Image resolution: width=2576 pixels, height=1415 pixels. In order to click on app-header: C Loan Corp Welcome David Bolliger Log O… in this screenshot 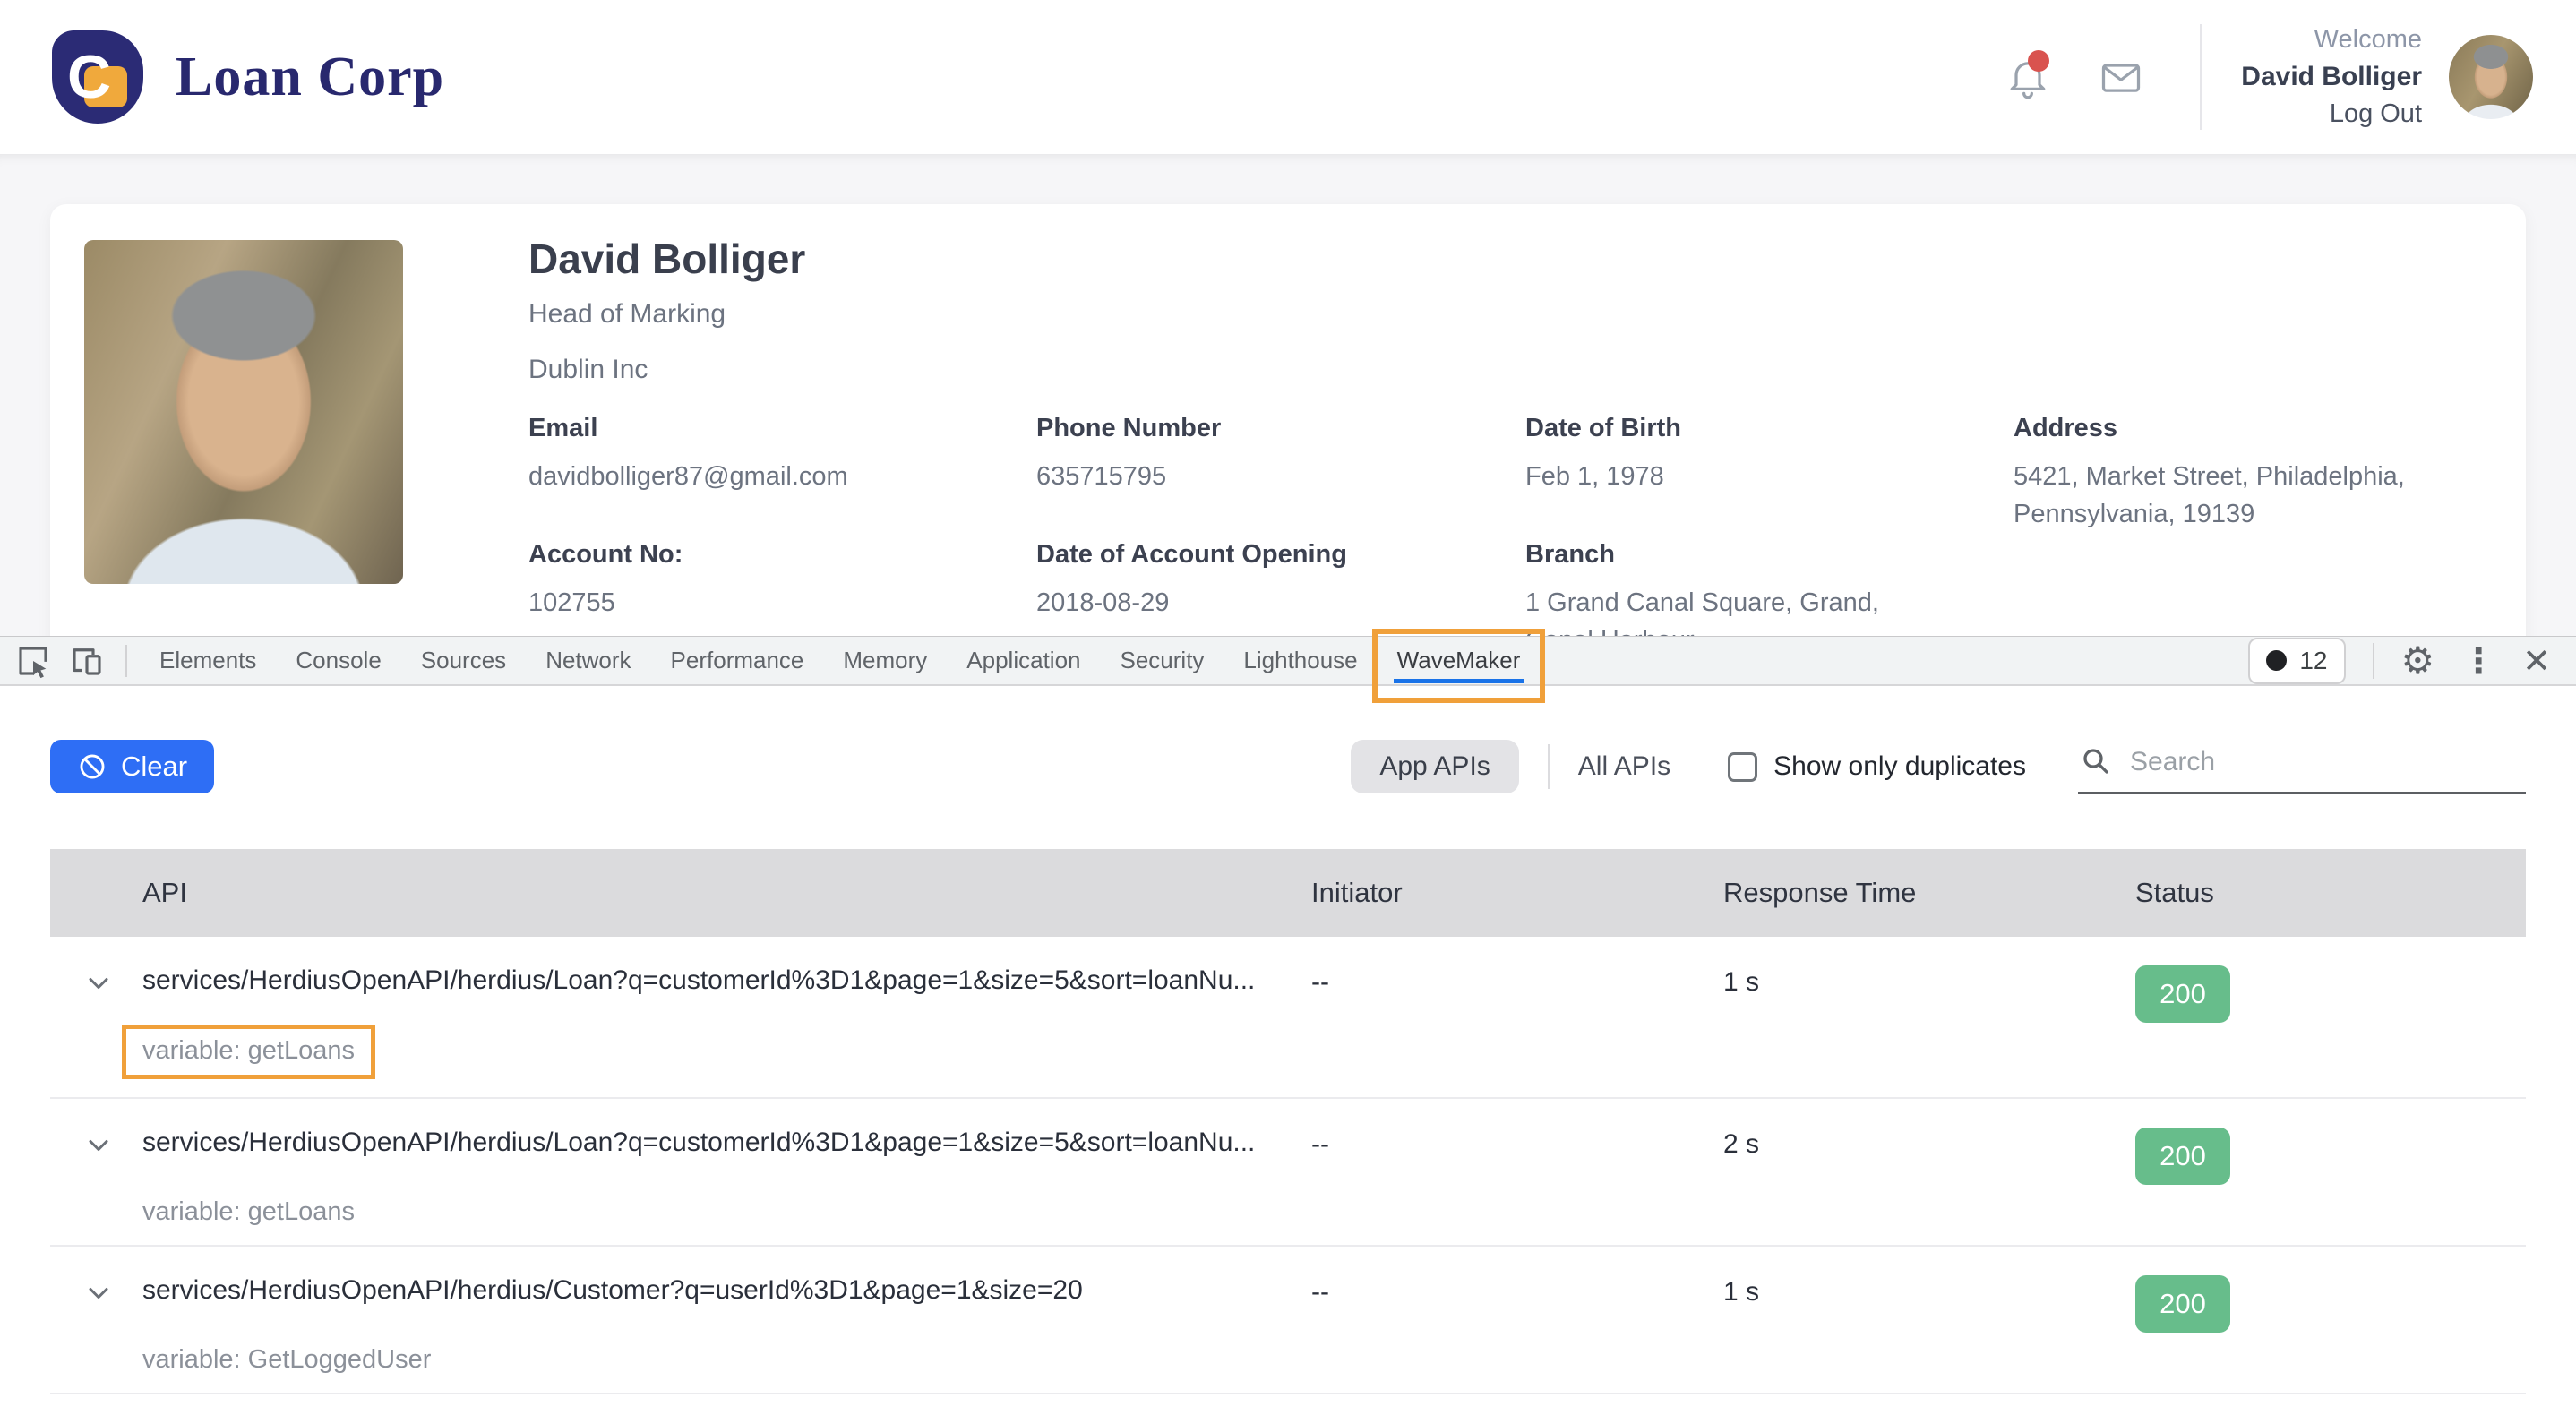, I will do `click(1288, 77)`.